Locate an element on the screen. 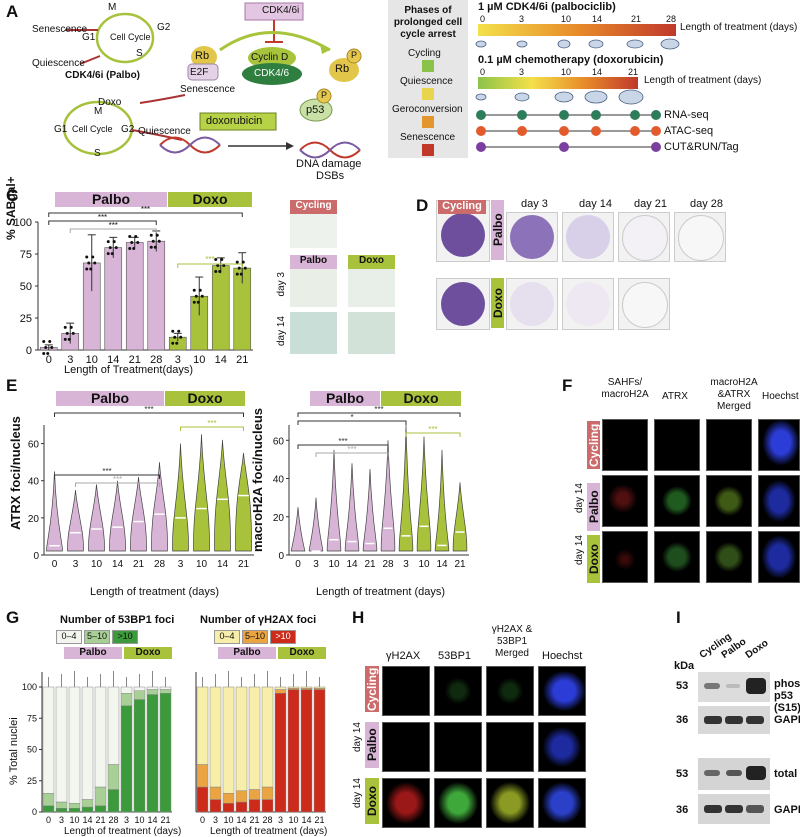 The image size is (800, 837). f-palbo-hoechst is located at coordinates (779, 501).